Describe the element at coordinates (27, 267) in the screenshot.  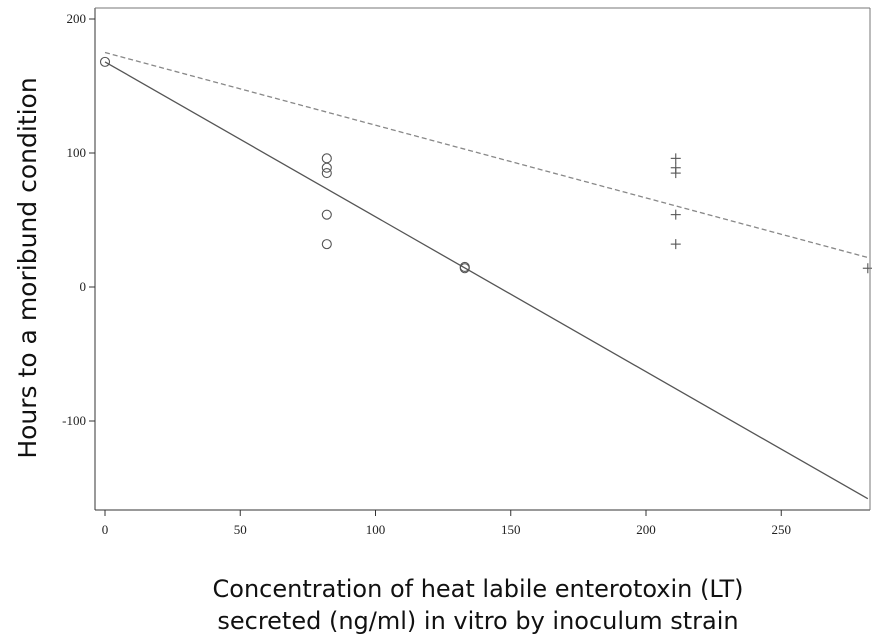
I see `y-axis-title: Hours to a moribund condition` at that location.